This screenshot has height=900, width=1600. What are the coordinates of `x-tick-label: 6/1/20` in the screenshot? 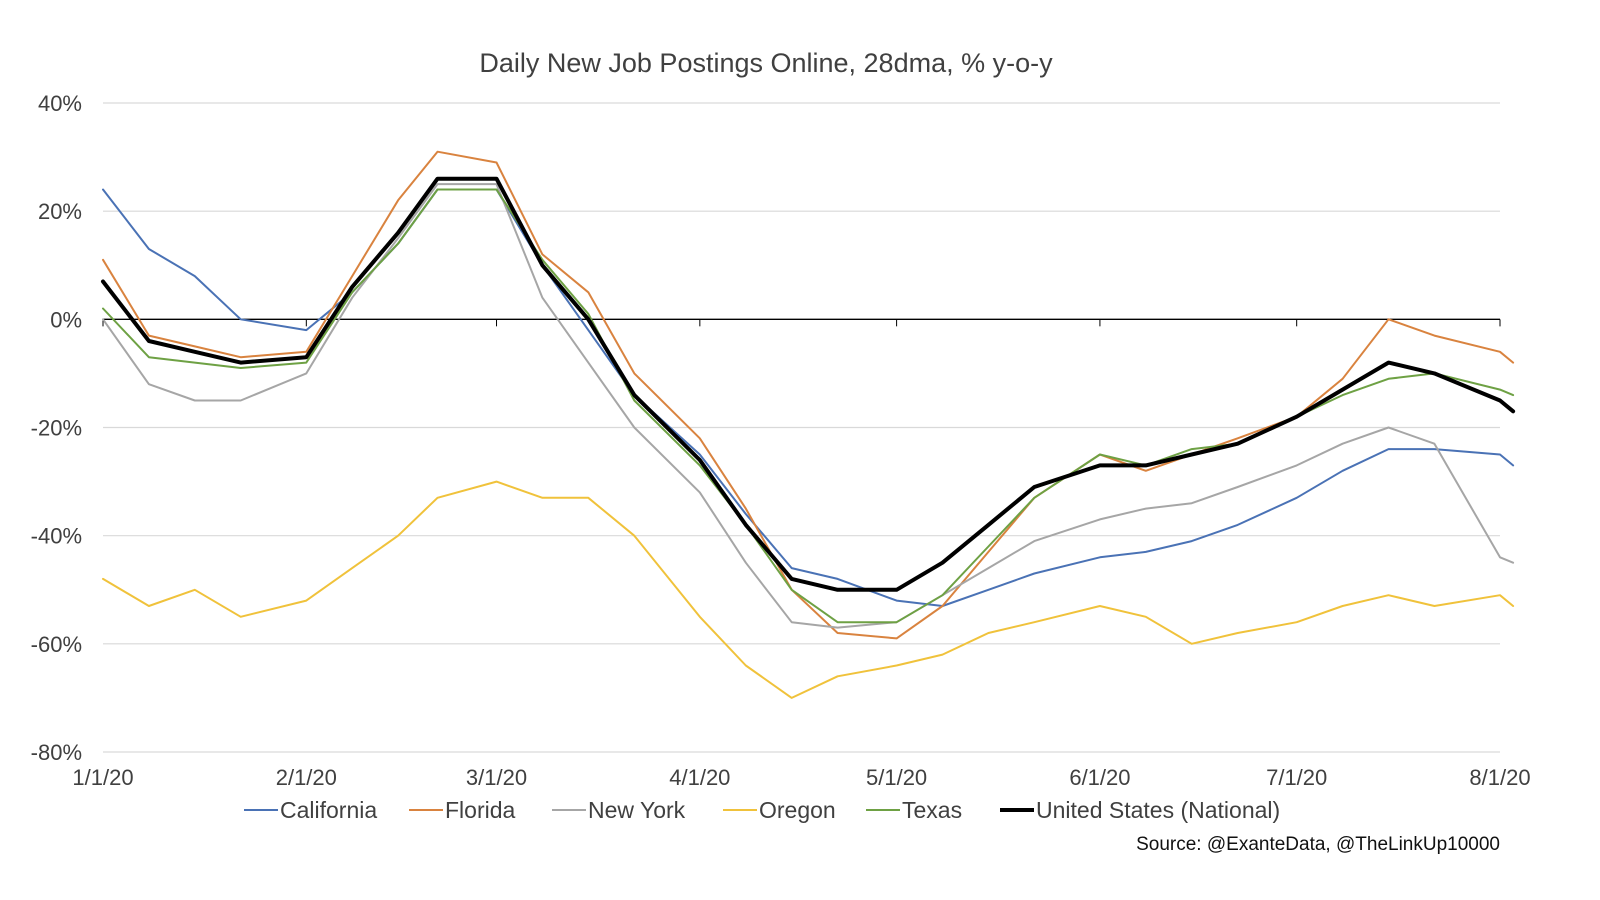 It's located at (1099, 777).